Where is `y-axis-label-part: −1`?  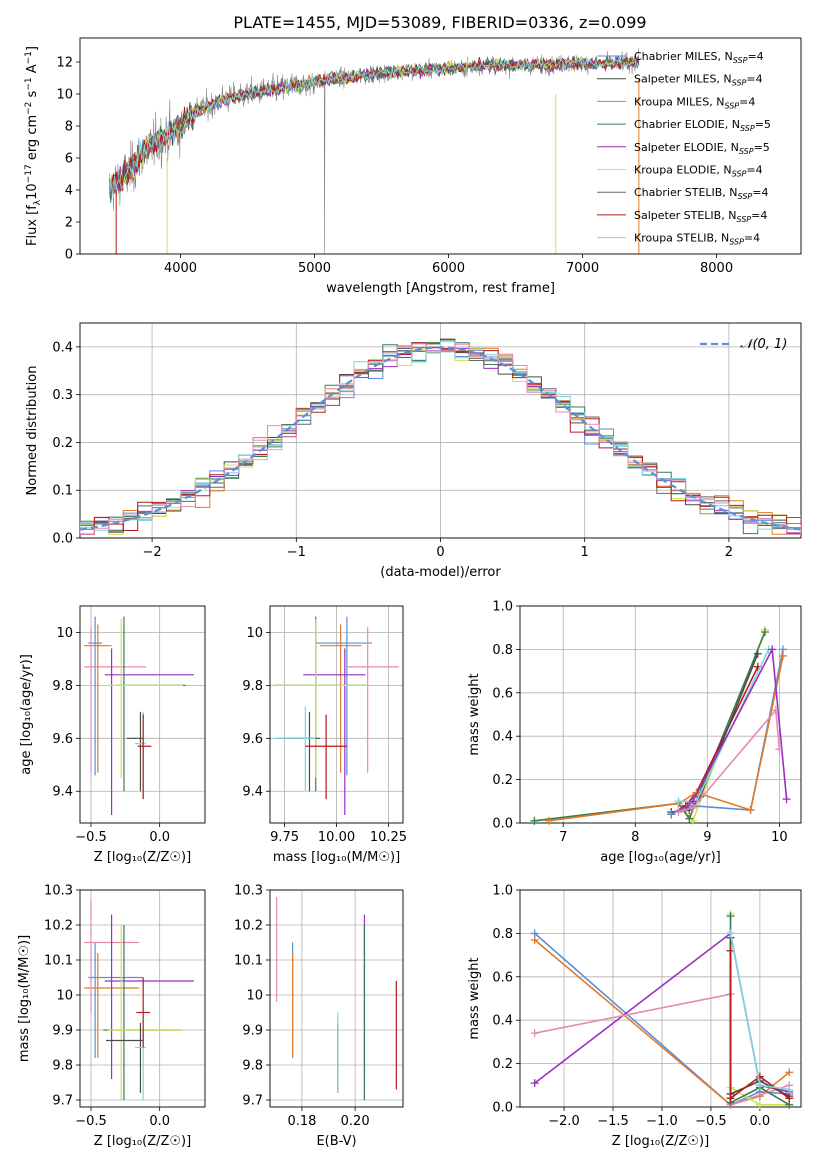
y-axis-label-part: −1 is located at coordinates (29, 57).